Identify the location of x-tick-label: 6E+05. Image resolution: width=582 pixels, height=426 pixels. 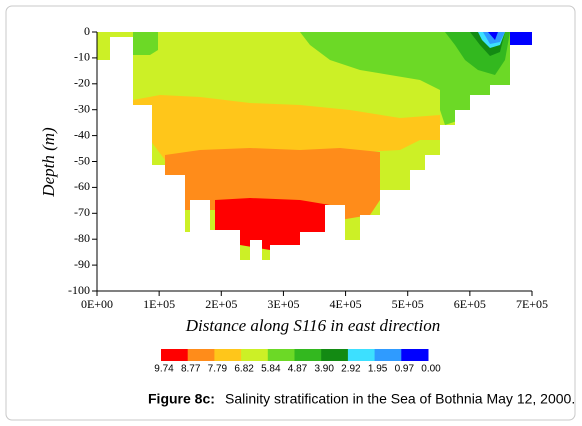
(470, 304).